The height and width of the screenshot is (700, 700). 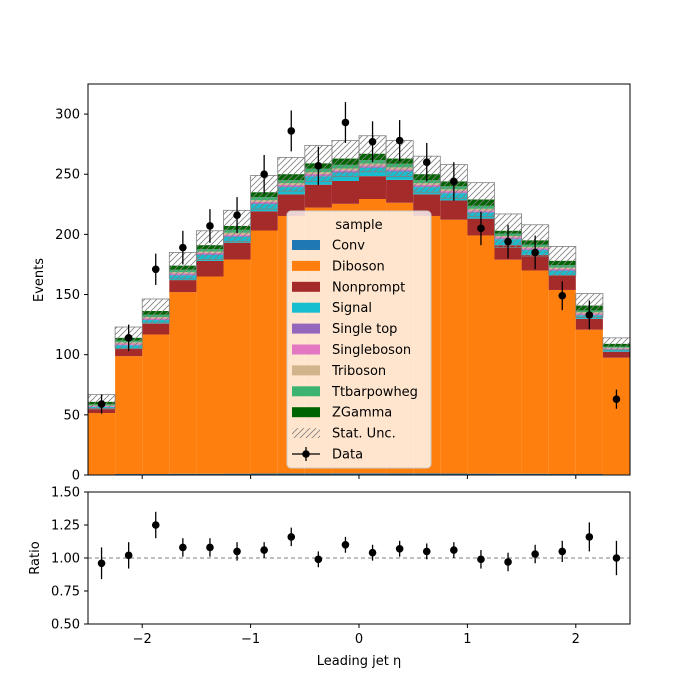 I want to click on legend-swatch-data, so click(x=306, y=454).